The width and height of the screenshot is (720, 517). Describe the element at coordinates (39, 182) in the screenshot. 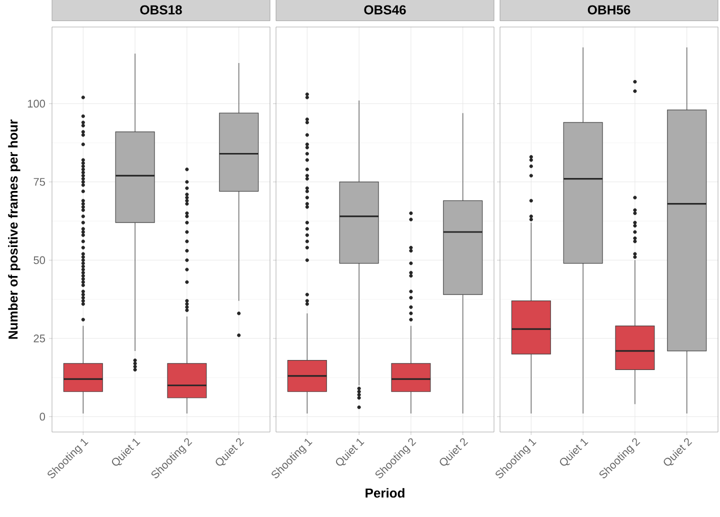

I see `y-tick-label: 75` at that location.